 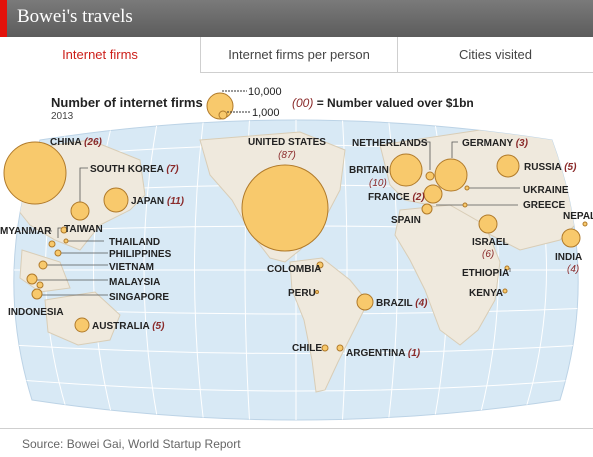 I want to click on source-note: Source: Bowei Gai, World Startup Report, so click(x=131, y=444).